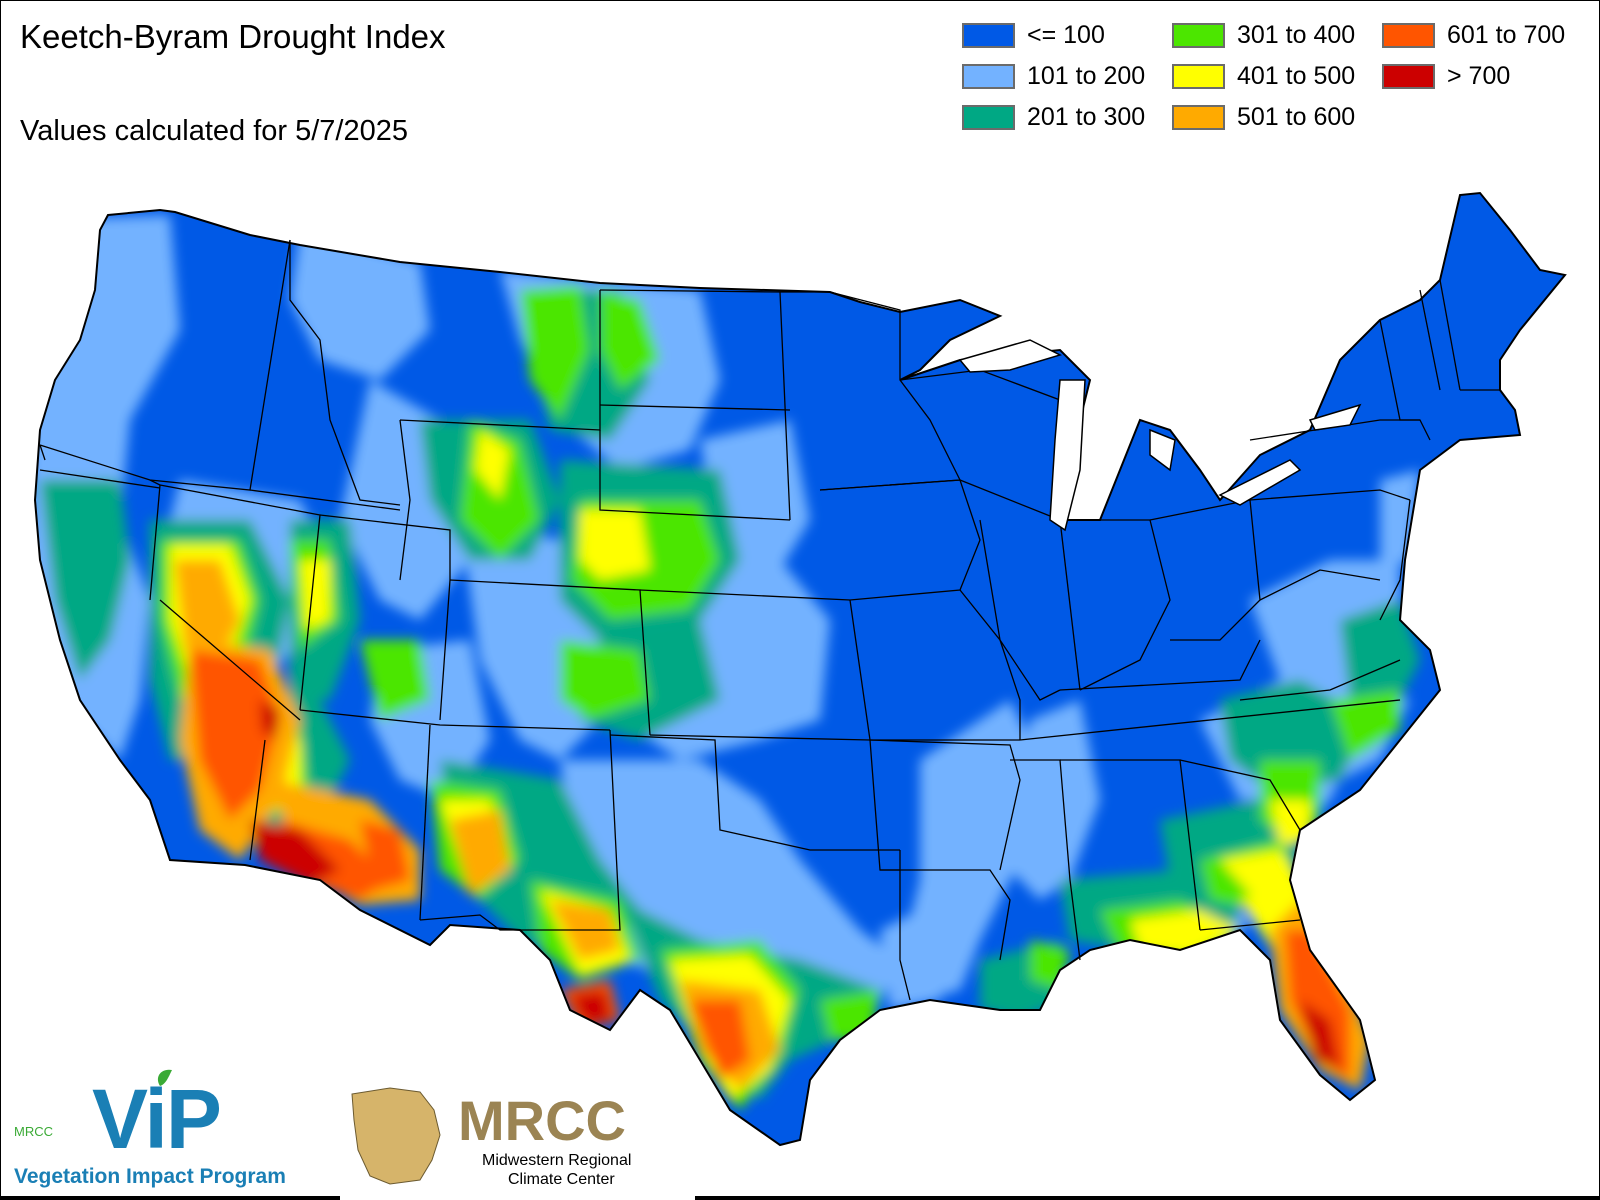  I want to click on legend-item: 301 to 400, so click(1263, 35).